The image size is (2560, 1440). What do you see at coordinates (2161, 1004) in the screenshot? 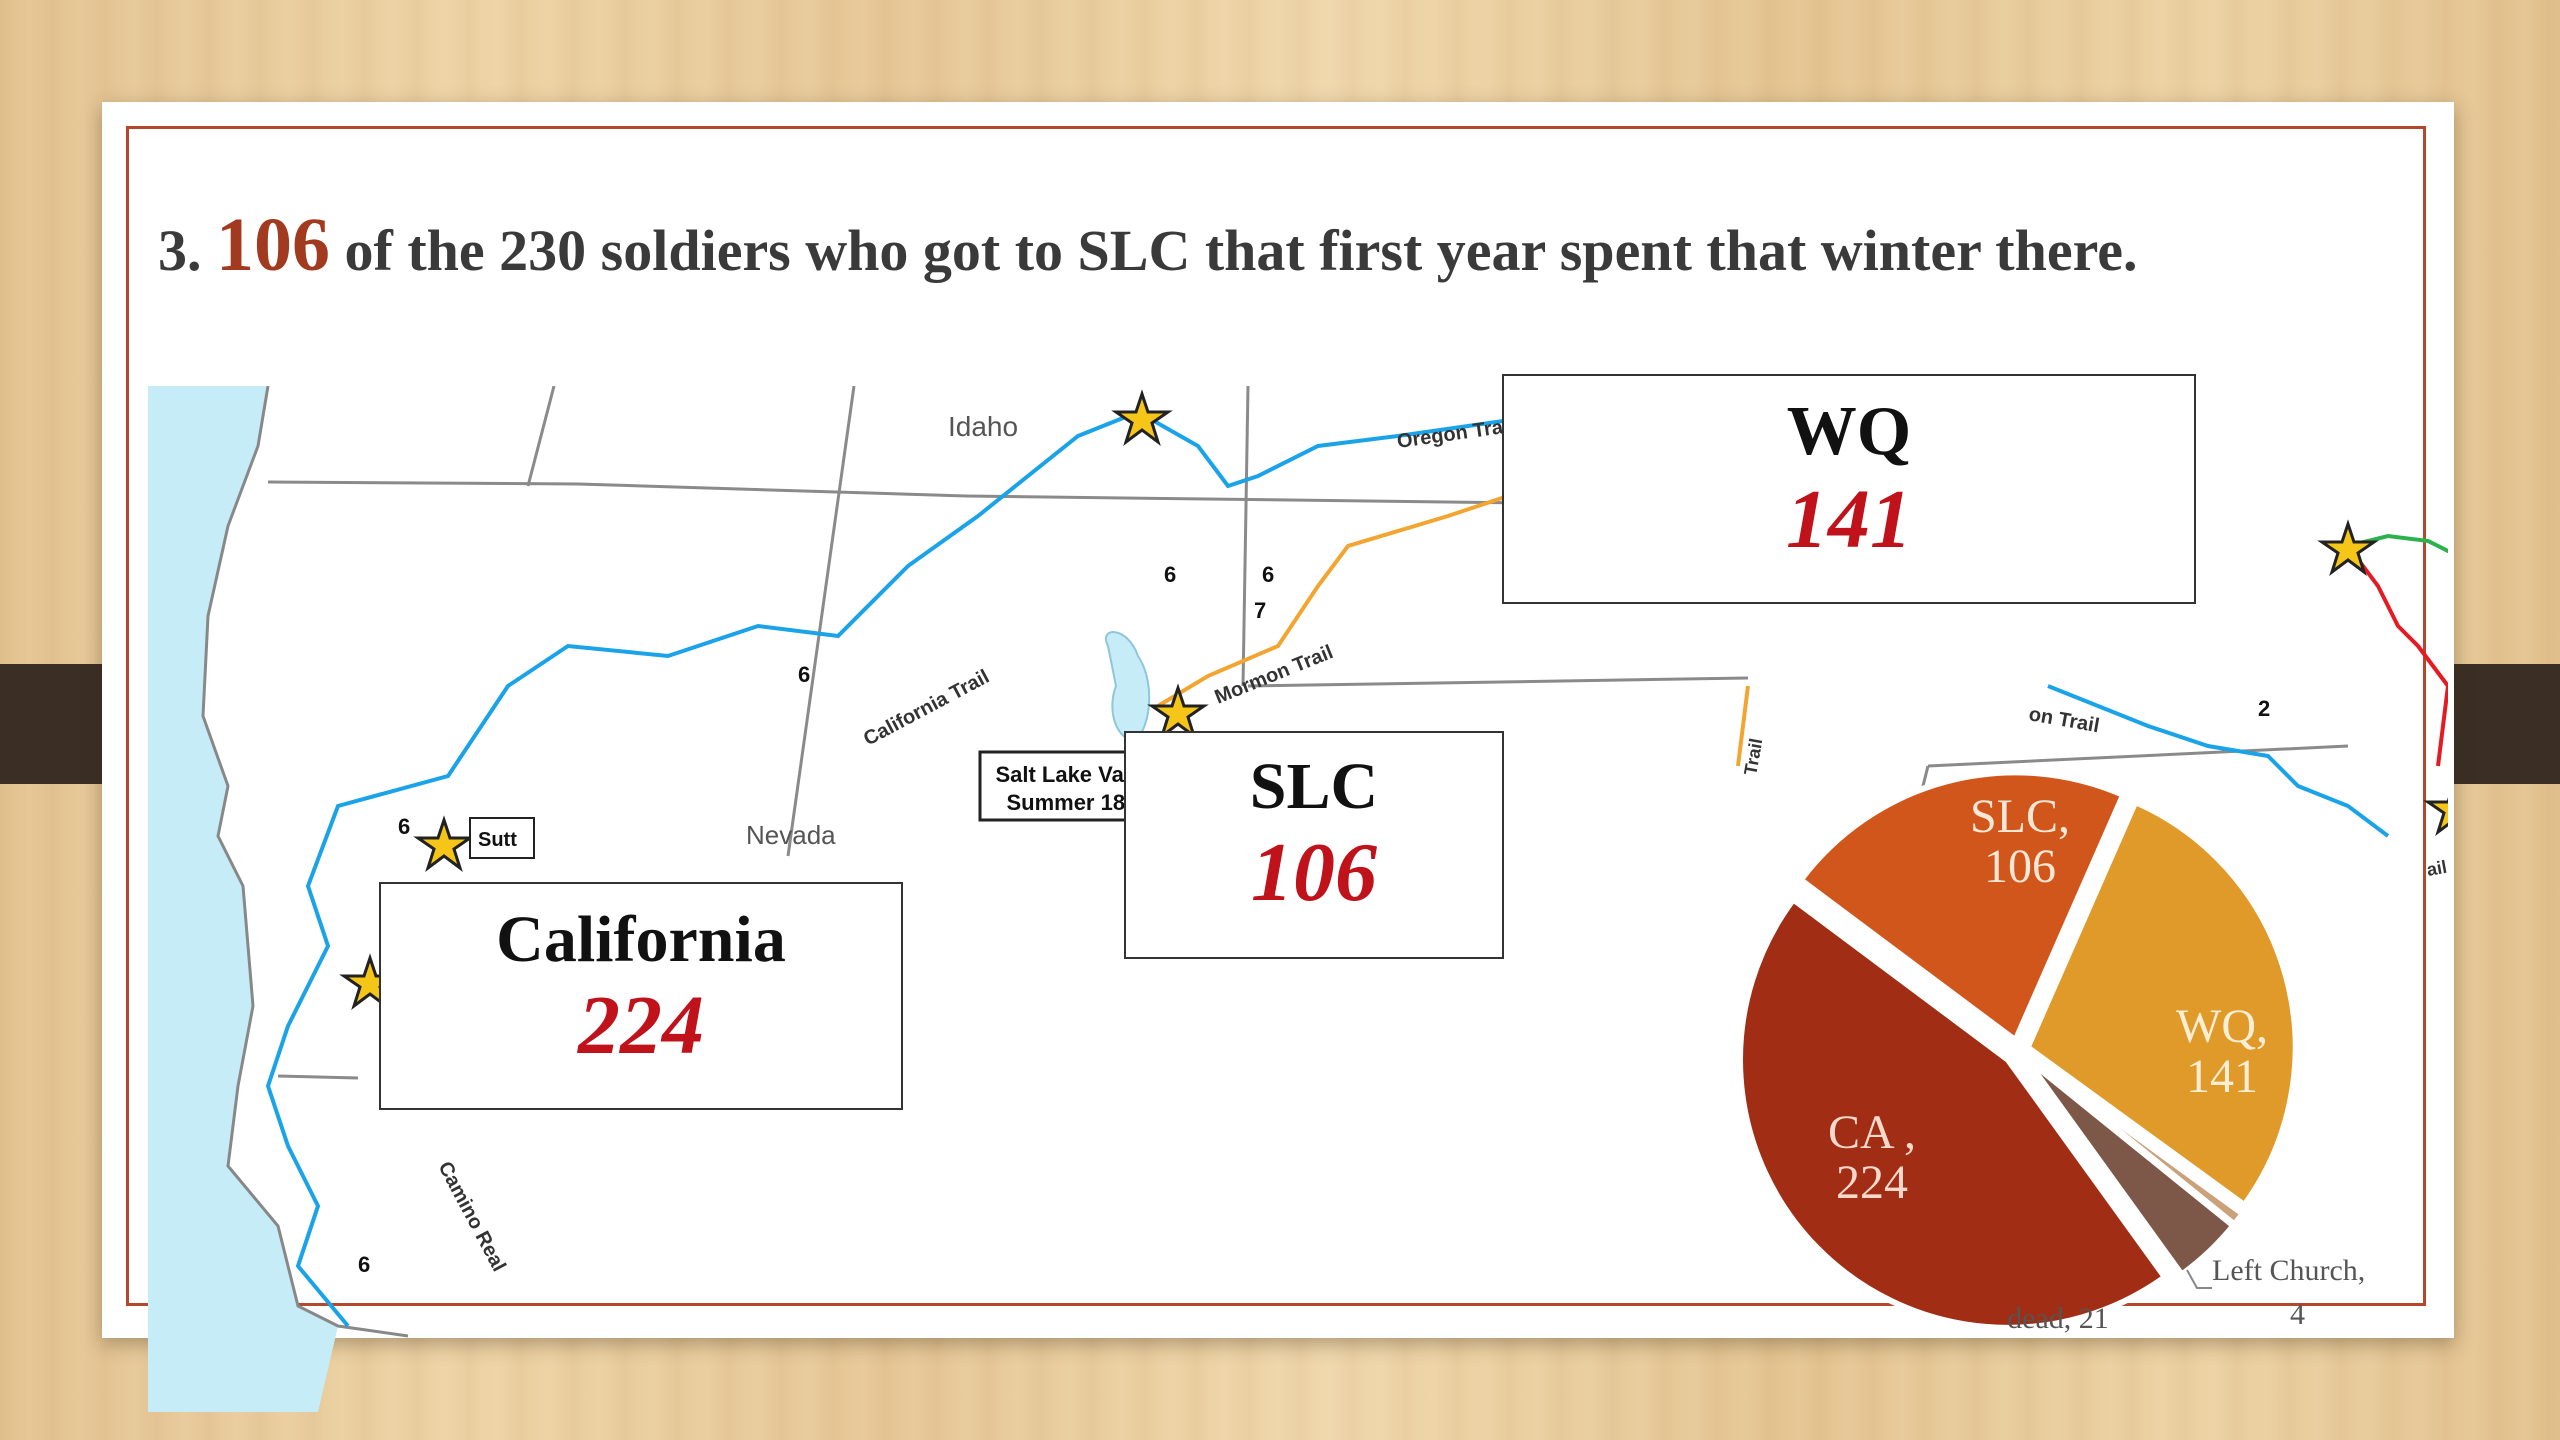
I see `pie-slice-wq` at bounding box center [2161, 1004].